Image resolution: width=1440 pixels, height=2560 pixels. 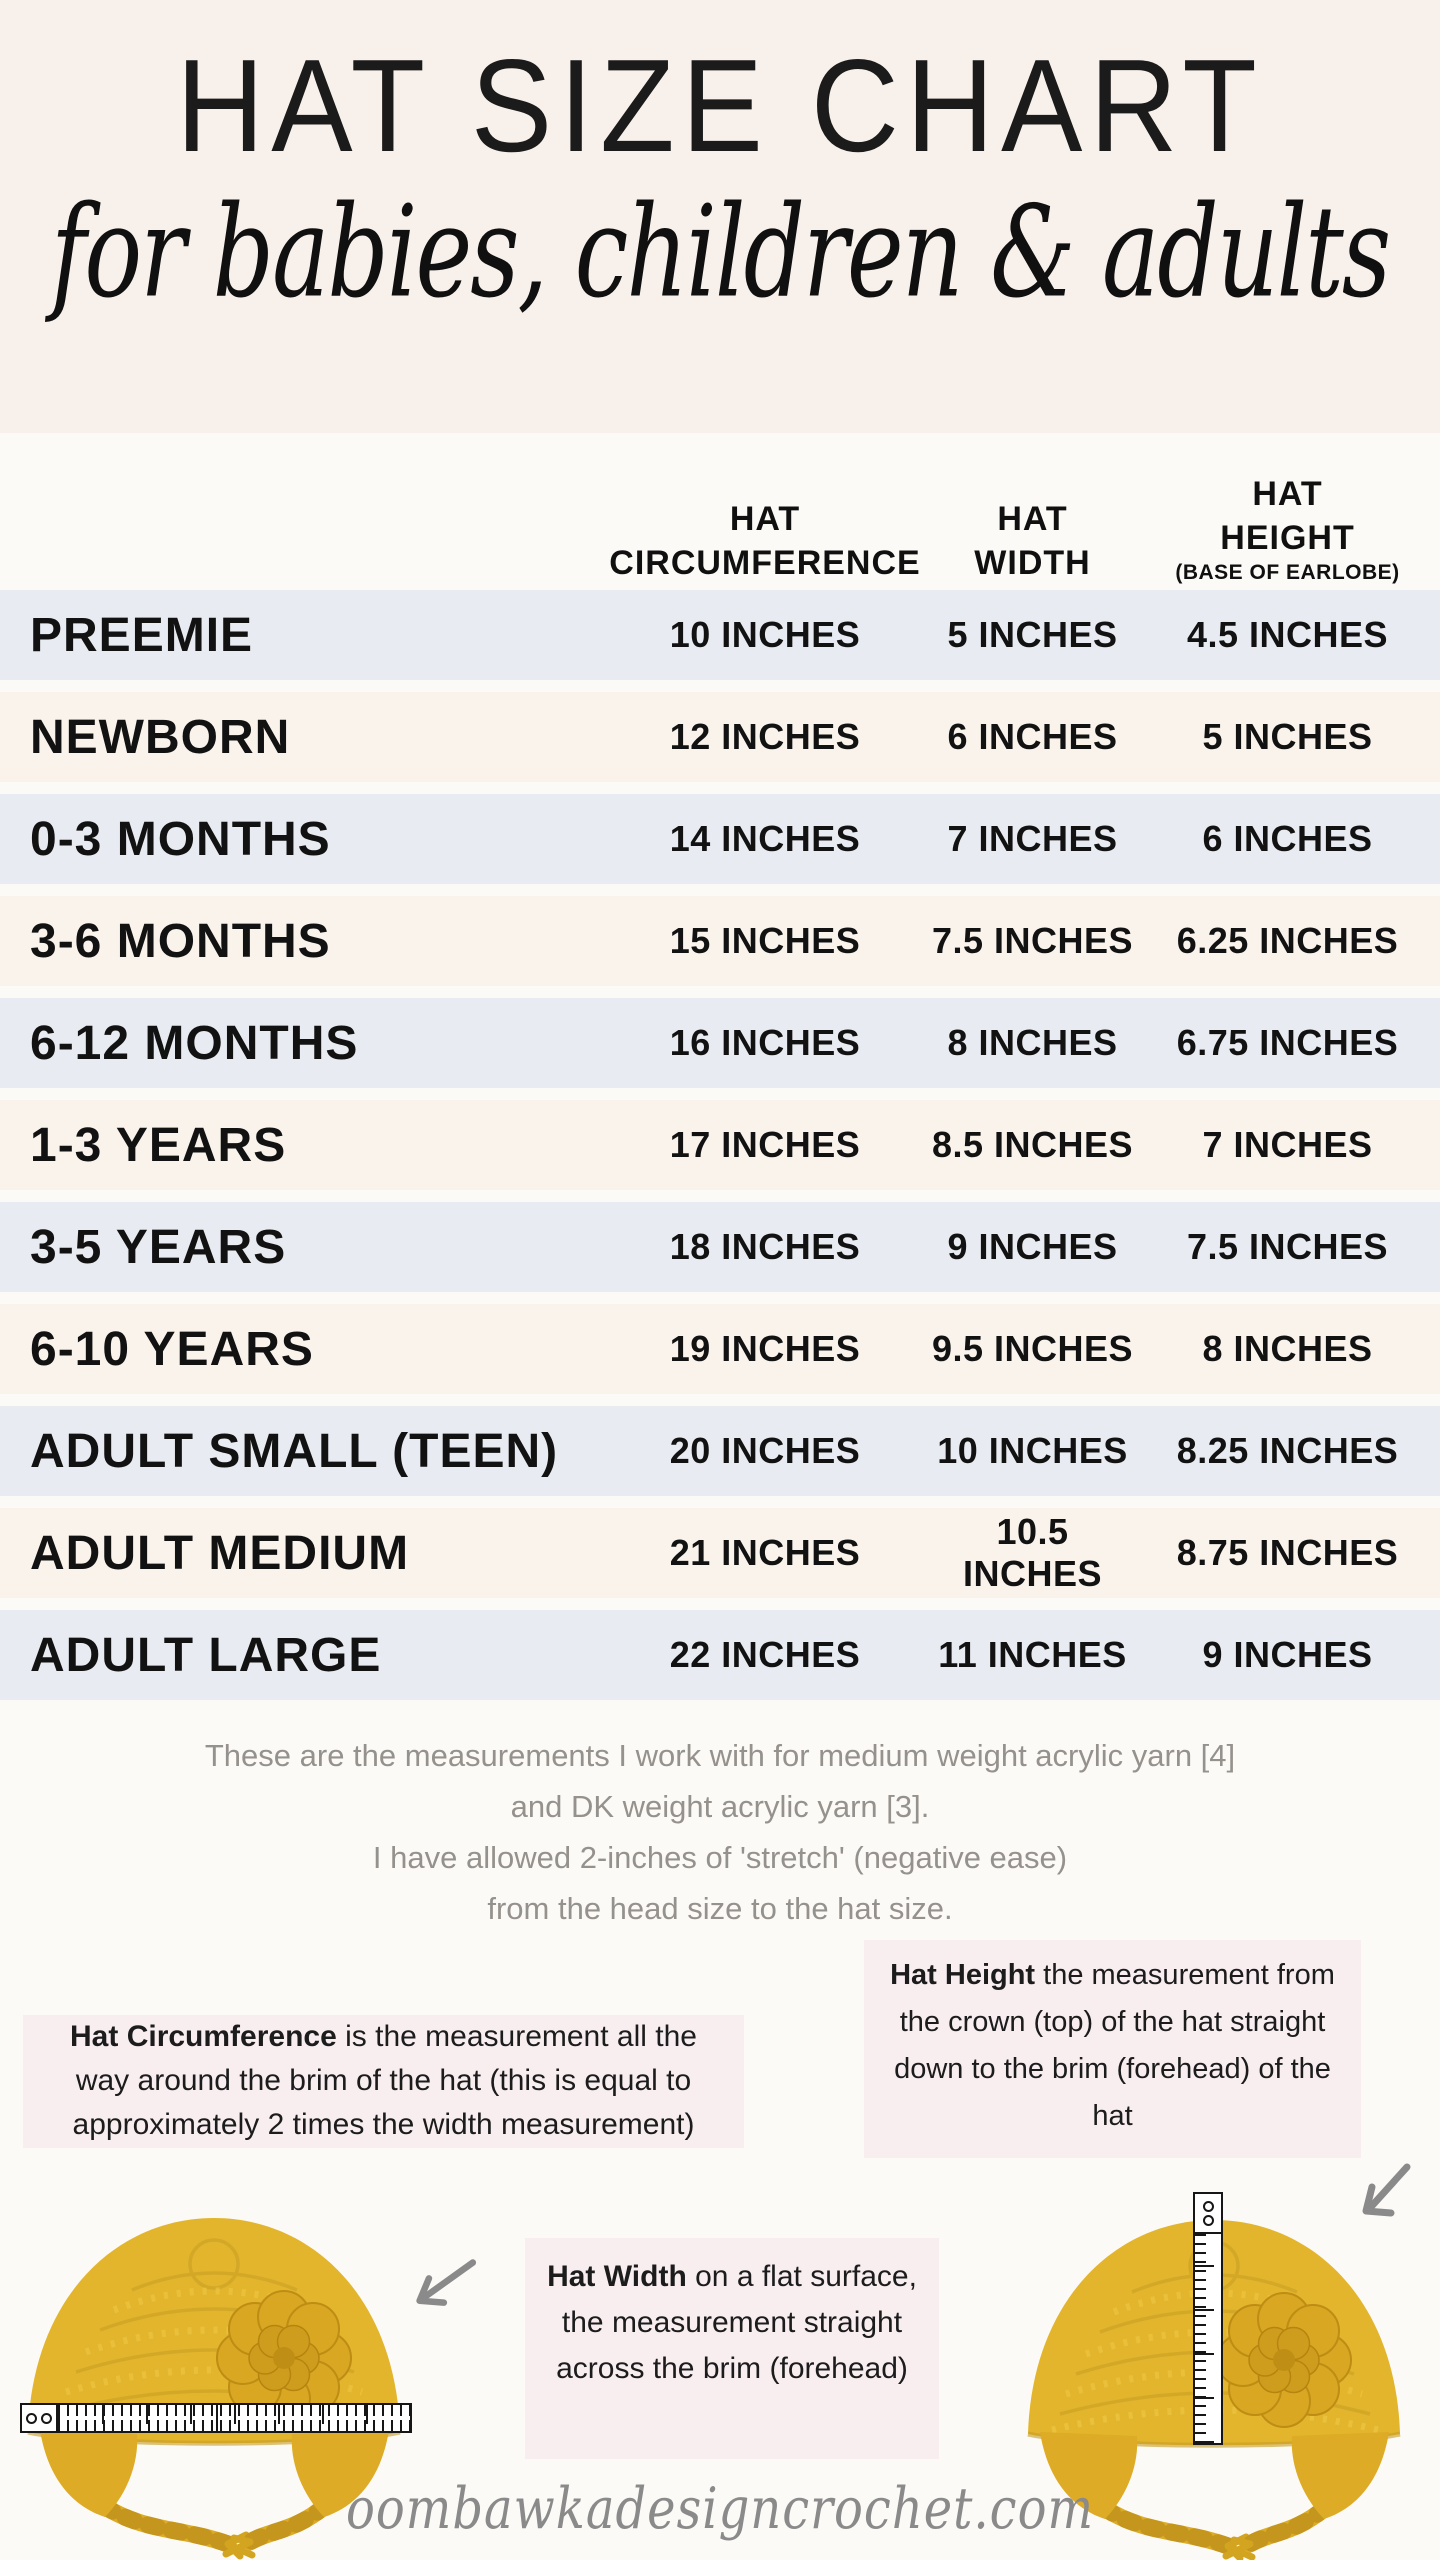 I want to click on table-row: 6-10 YEARS 19 INCHES 9.5 INCHES 8 INCHES, so click(x=720, y=1349).